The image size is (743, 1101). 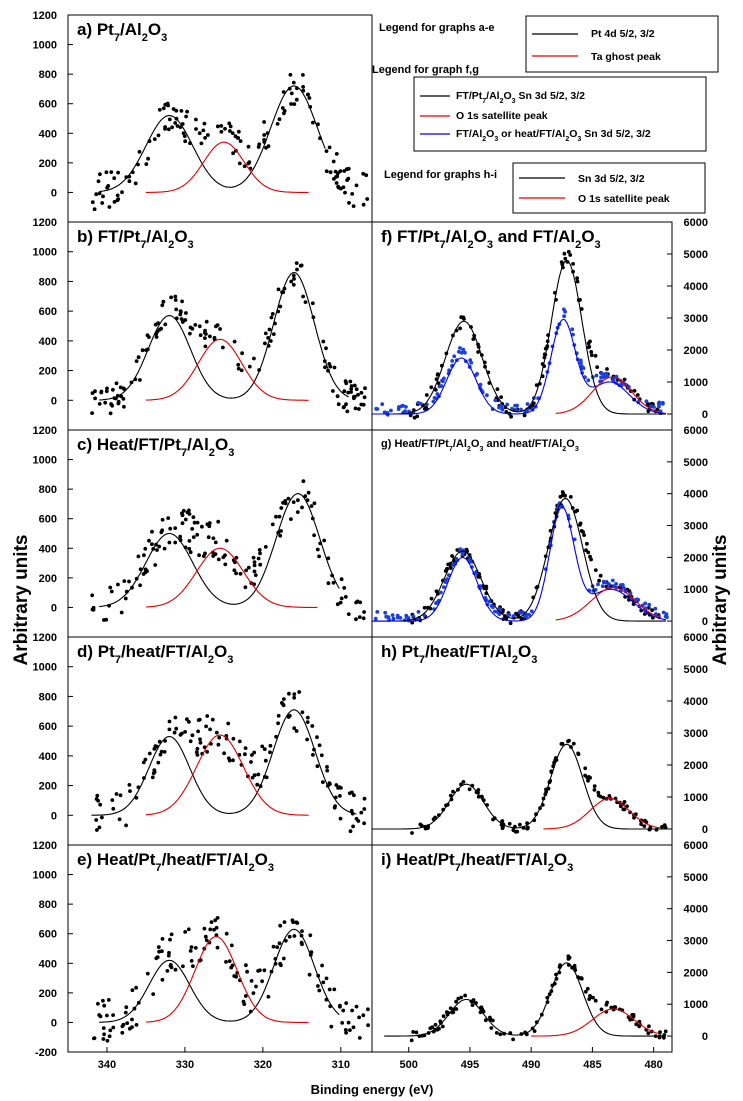 What do you see at coordinates (553, 135) in the screenshot?
I see `legend-fg-label-2: FT/Al2O3 or heat/FT/Al2O3 Sn 3d 5/2, 3/2` at bounding box center [553, 135].